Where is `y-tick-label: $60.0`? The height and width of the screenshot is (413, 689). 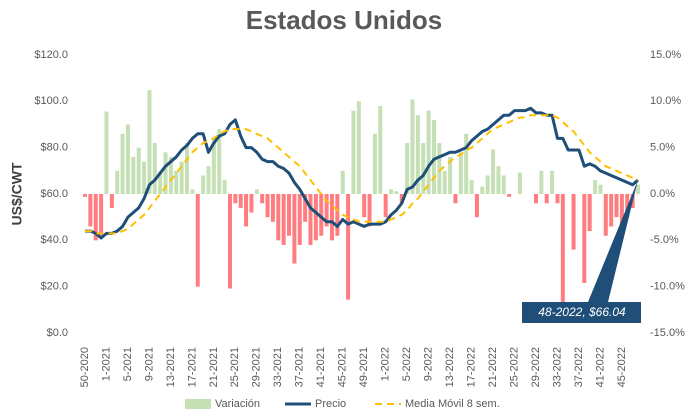
y-tick-label: $60.0 is located at coordinates (54, 194).